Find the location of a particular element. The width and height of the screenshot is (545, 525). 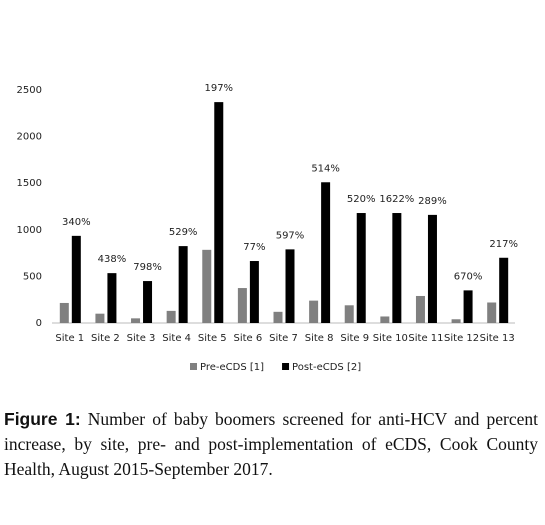

y-tick-label: 2000 is located at coordinates (29, 137).